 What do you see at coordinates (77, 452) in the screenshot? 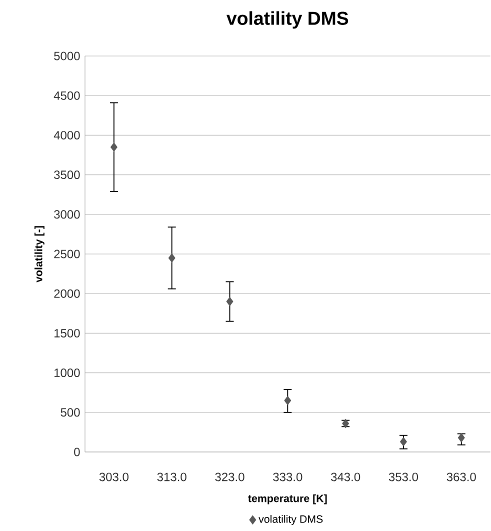
I see `y-tick-label: 0` at bounding box center [77, 452].